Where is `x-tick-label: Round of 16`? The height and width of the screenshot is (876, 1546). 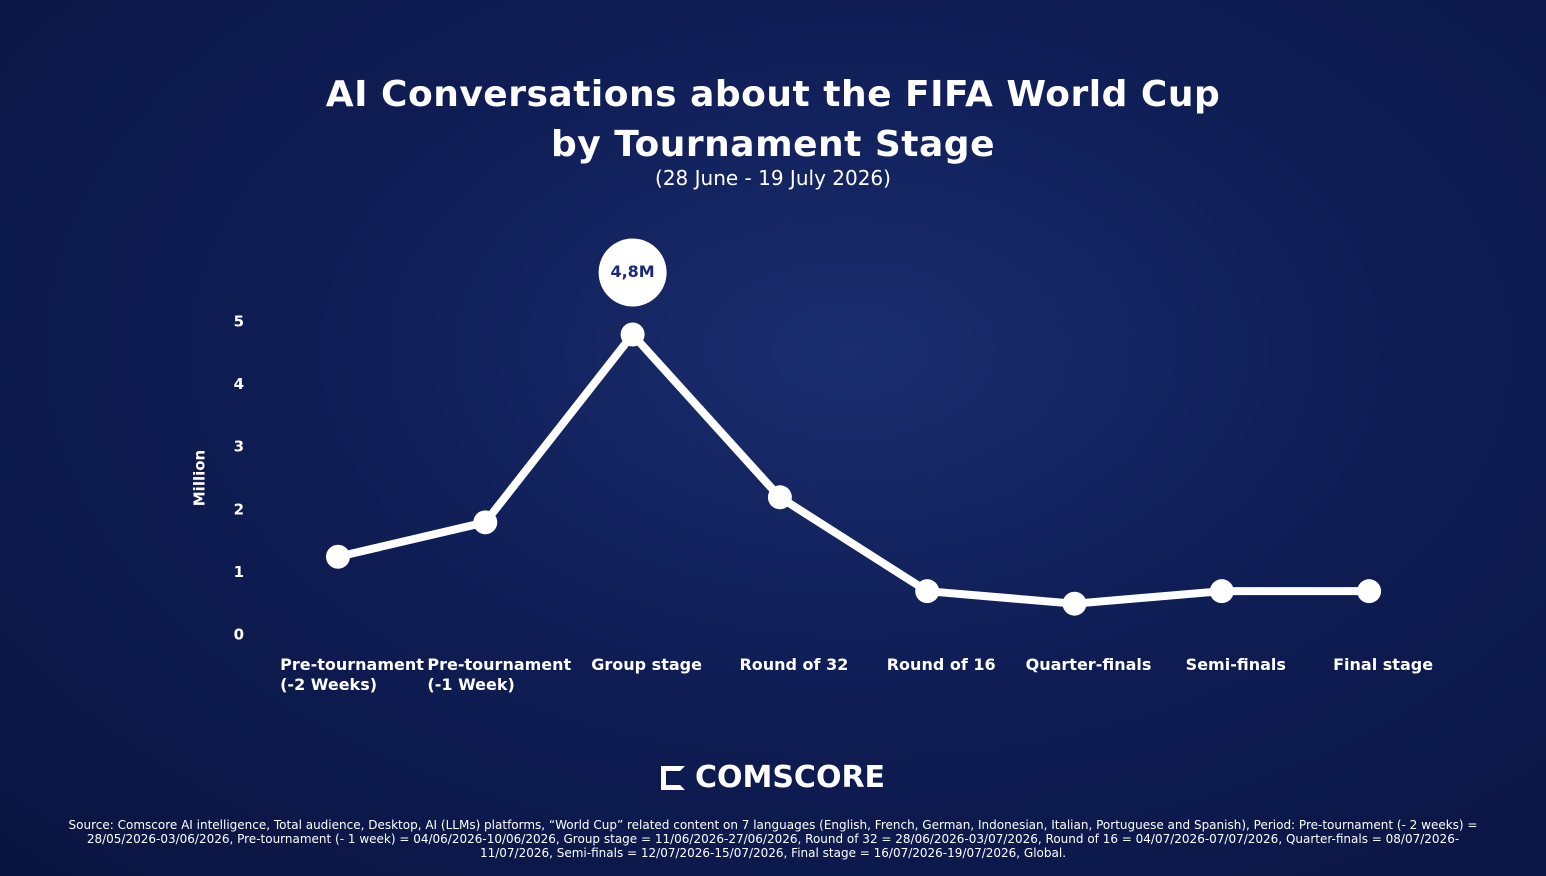 x-tick-label: Round of 16 is located at coordinates (941, 664).